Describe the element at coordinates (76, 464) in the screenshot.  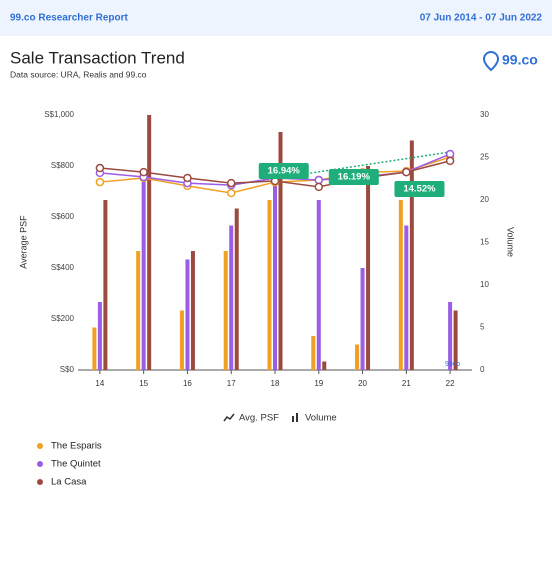
I see `legend-label: The Quintet` at that location.